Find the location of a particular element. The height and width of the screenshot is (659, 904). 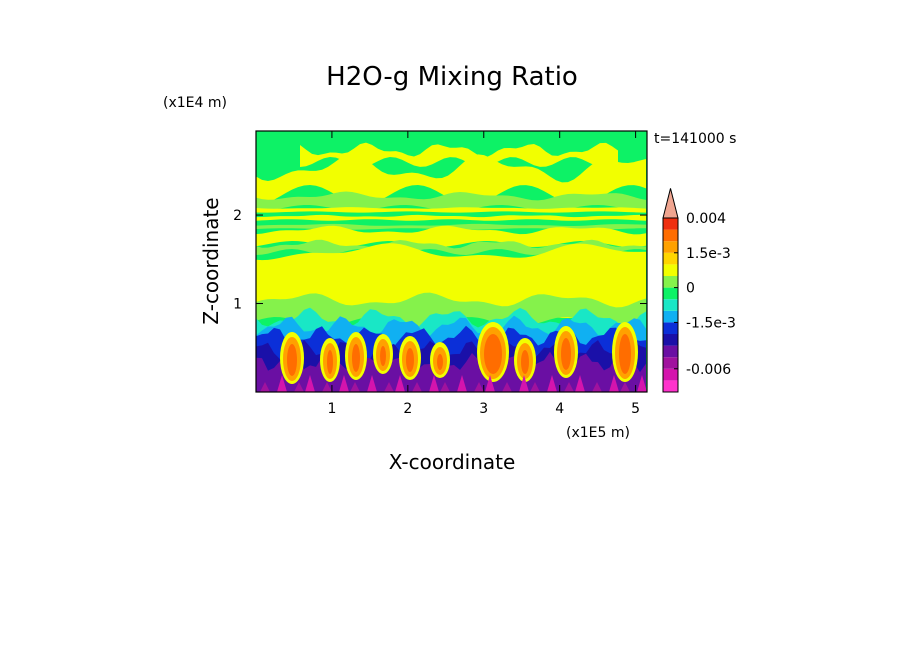

field-region-midupper-yellow is located at coordinates (451, 236).